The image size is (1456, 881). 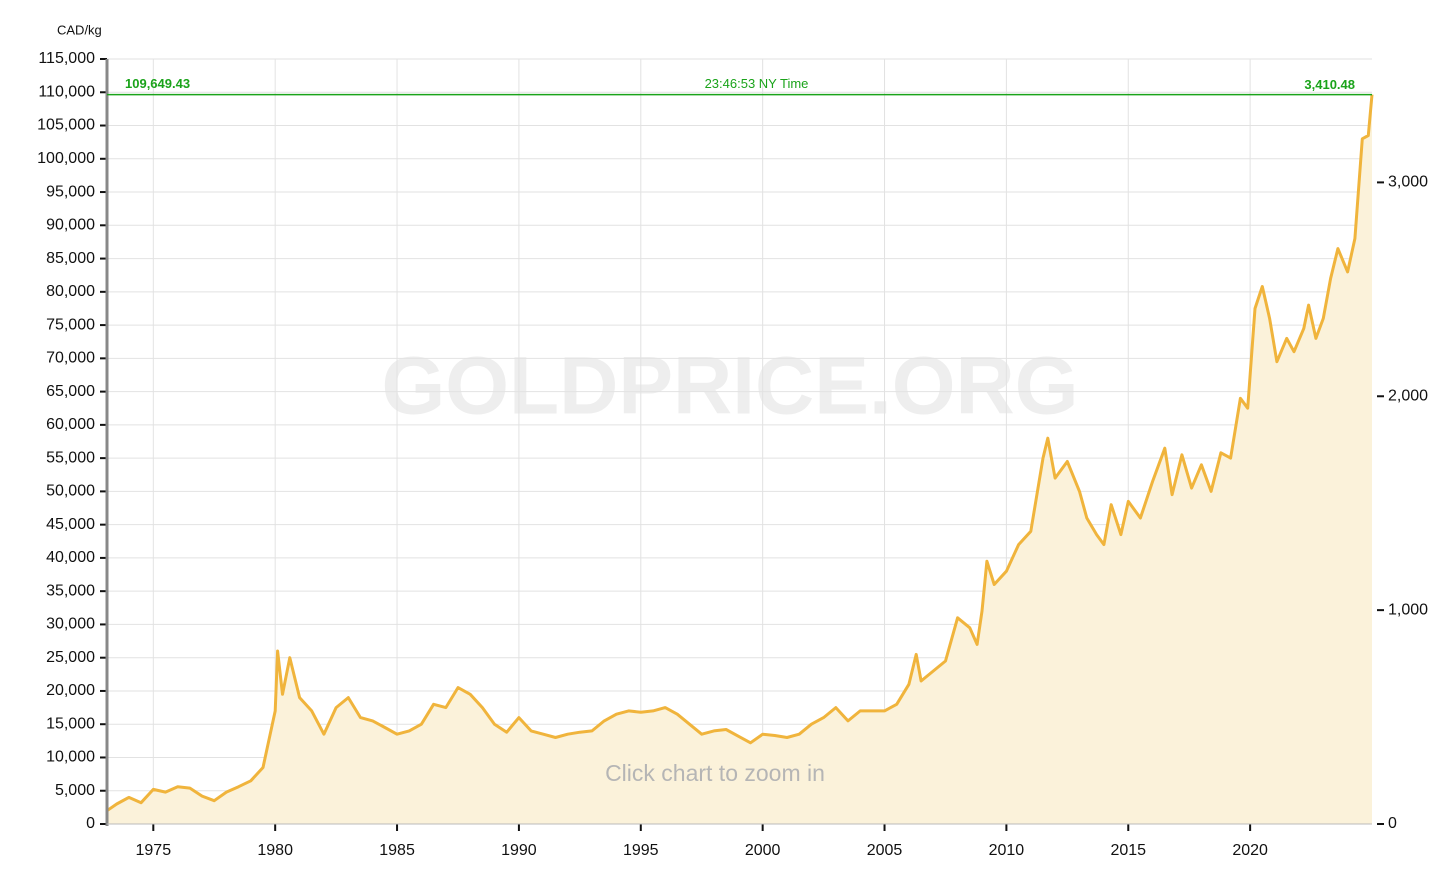 What do you see at coordinates (1408, 395) in the screenshot?
I see `y2-tick-label: 2,000` at bounding box center [1408, 395].